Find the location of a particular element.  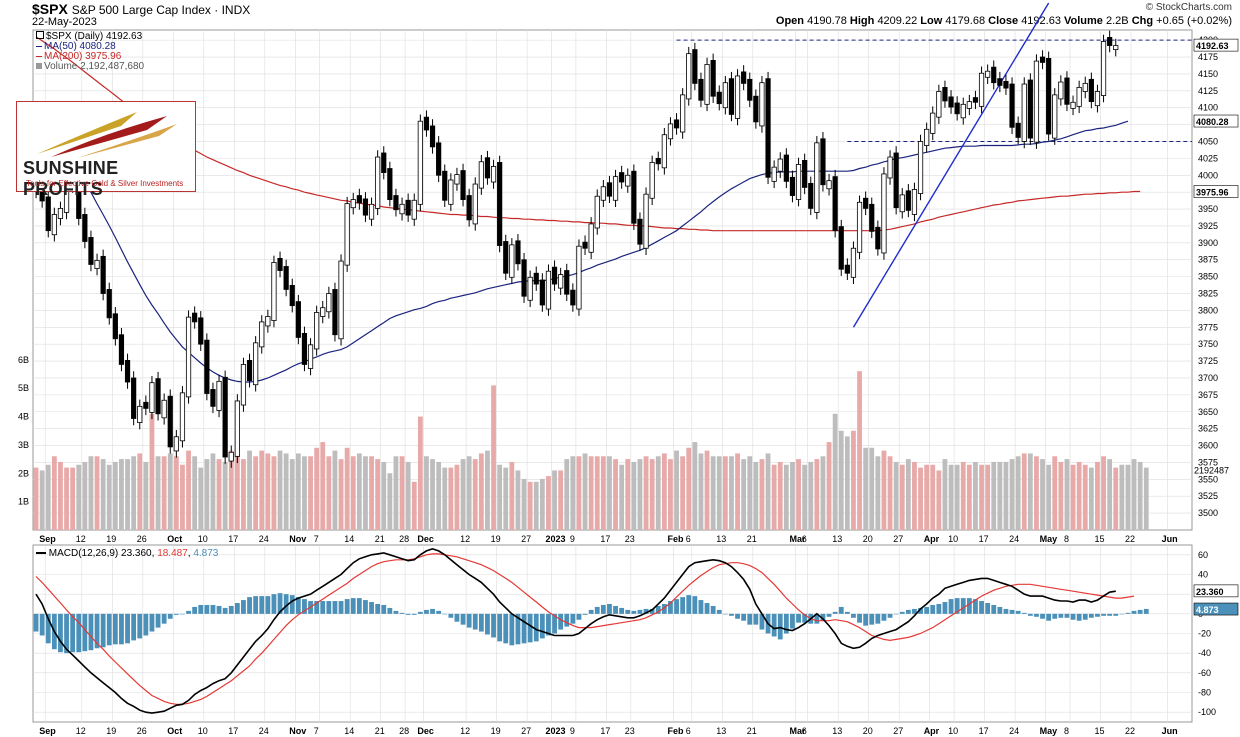

volume-tick-label: 3B is located at coordinates (23, 445).